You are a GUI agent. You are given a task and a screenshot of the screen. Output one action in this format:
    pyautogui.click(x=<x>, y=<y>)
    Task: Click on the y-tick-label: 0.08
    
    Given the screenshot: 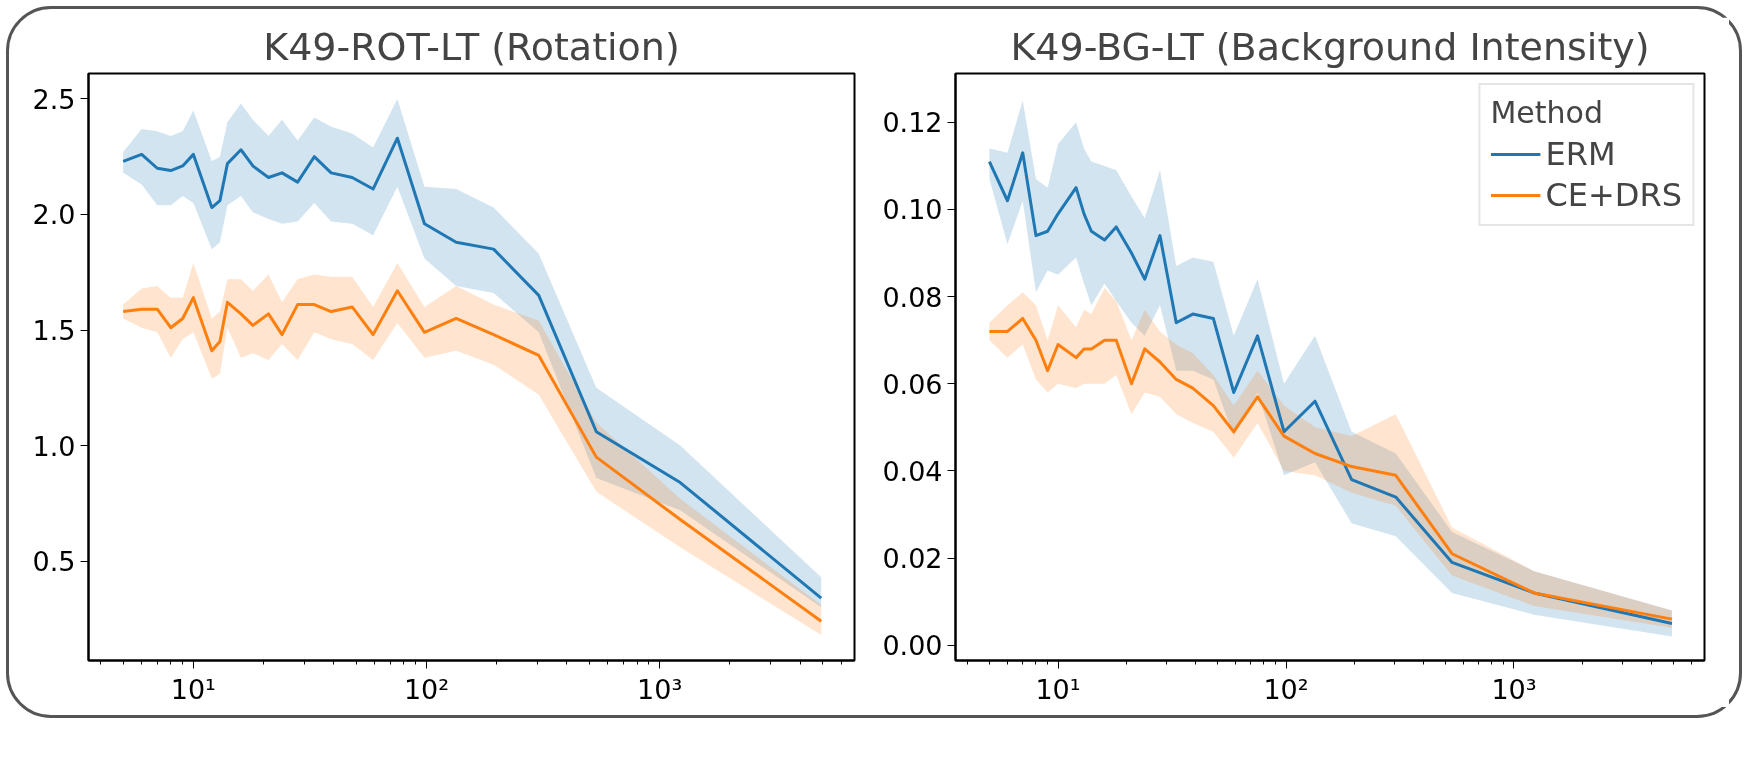 What is the action you would take?
    pyautogui.click(x=912, y=297)
    